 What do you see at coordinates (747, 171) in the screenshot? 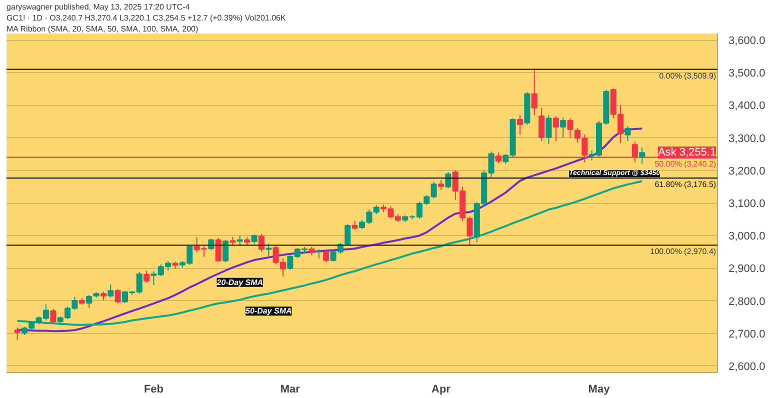
I see `y-tick-label: 3,200.0` at bounding box center [747, 171].